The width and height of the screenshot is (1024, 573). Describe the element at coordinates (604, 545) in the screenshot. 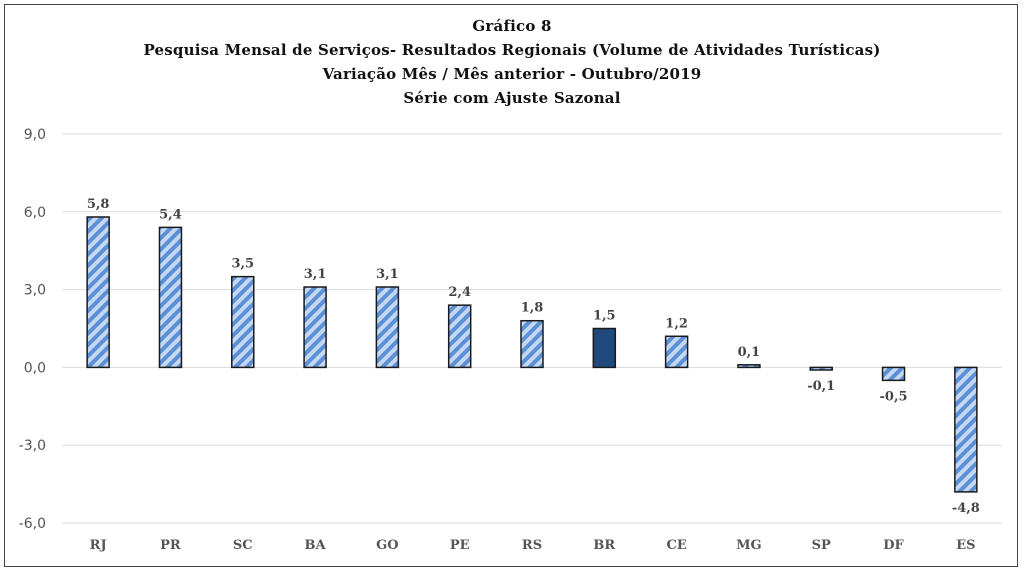

I see `x-tick-label: BR` at that location.